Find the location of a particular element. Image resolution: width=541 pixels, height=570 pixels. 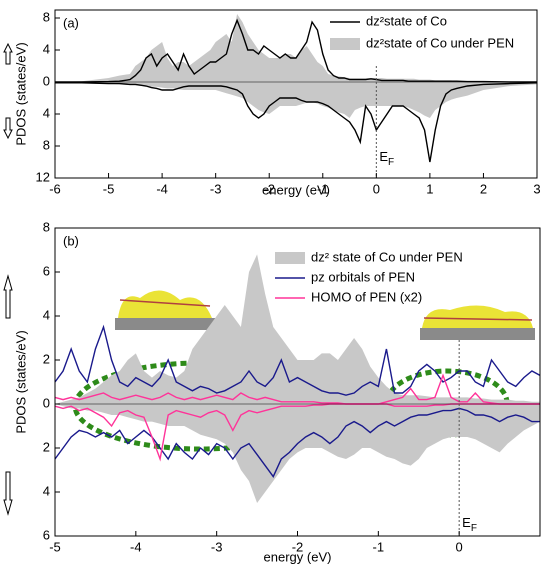

panel-label: (b) is located at coordinates (71, 240).